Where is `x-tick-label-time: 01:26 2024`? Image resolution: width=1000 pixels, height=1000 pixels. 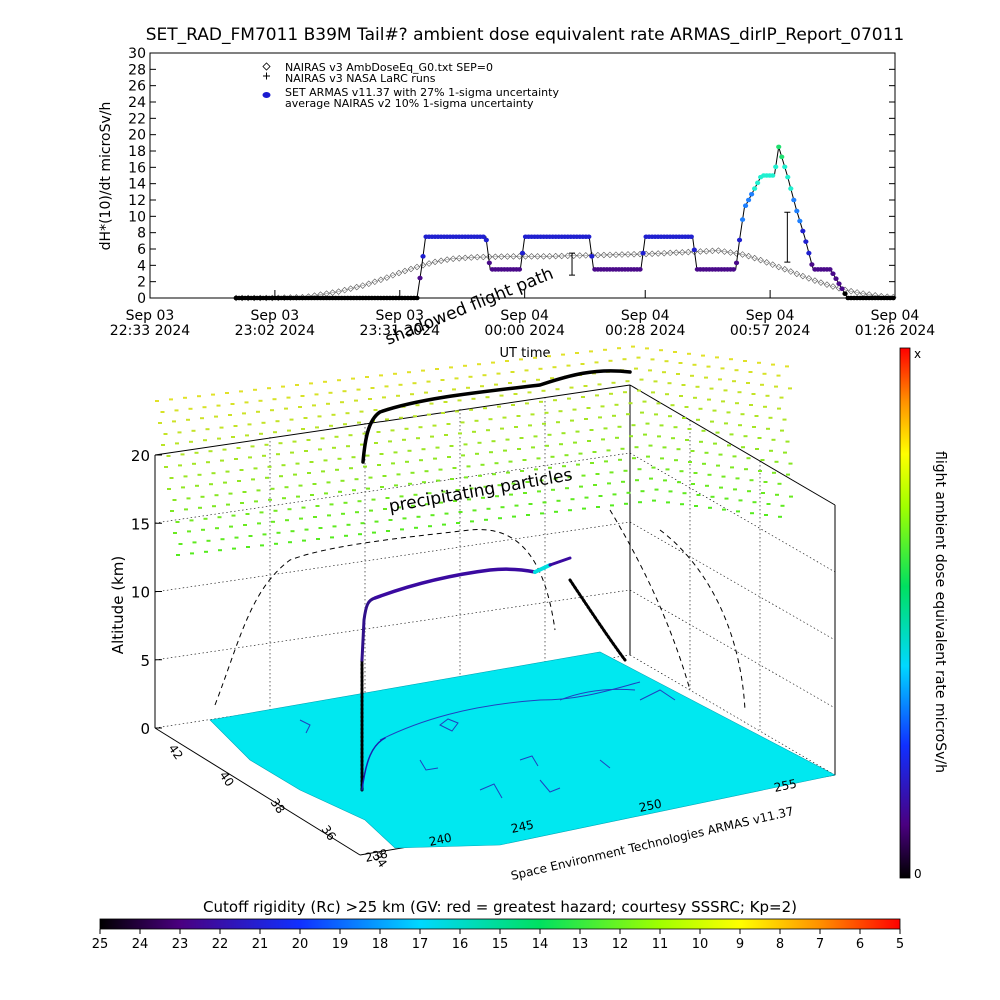
x-tick-label-time: 01:26 2024 is located at coordinates (895, 331).